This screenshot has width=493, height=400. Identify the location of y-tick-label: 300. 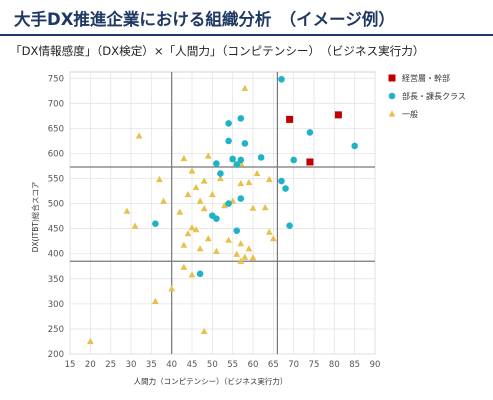
(56, 305).